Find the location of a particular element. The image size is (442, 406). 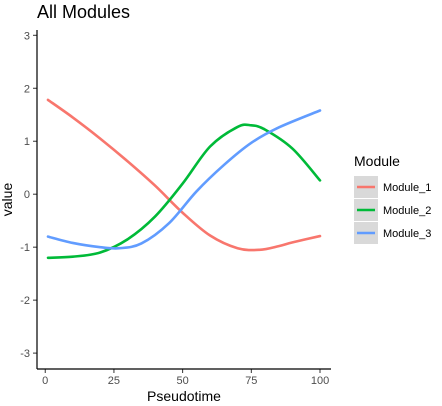

legend-title: Module is located at coordinates (377, 161).